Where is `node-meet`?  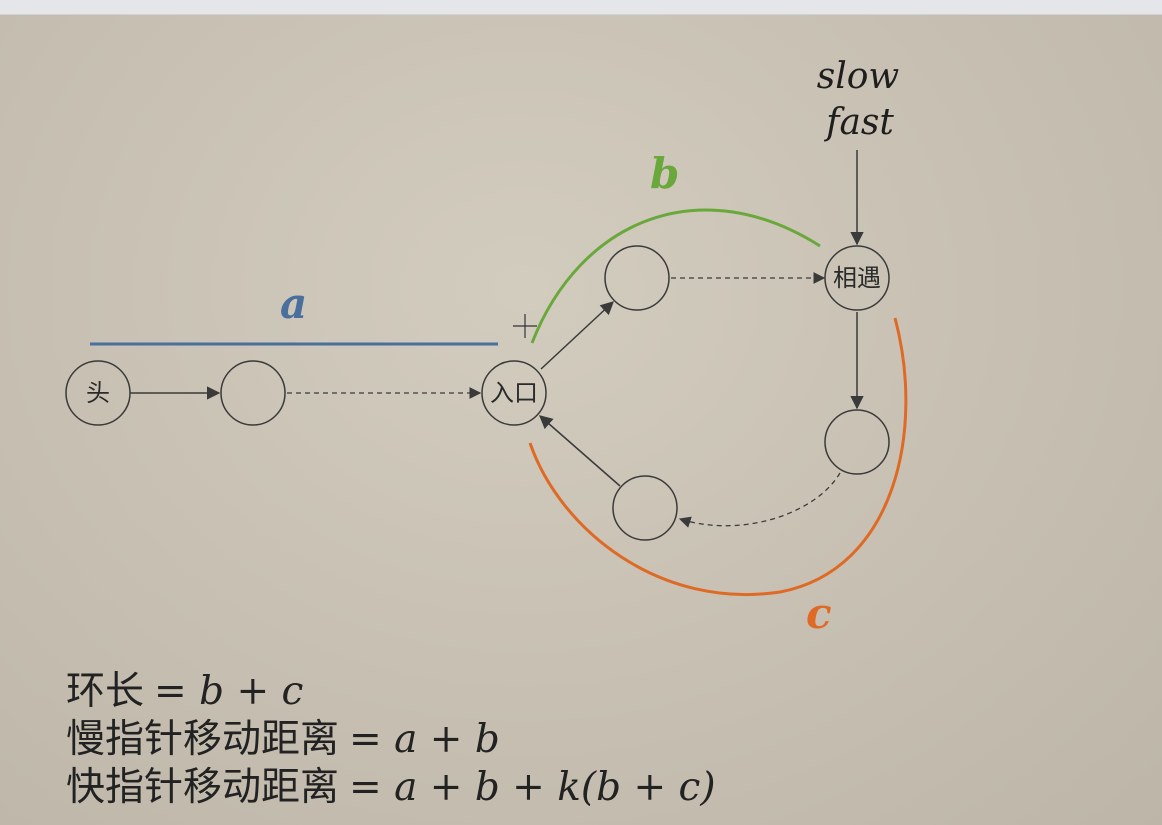 node-meet is located at coordinates (857, 278).